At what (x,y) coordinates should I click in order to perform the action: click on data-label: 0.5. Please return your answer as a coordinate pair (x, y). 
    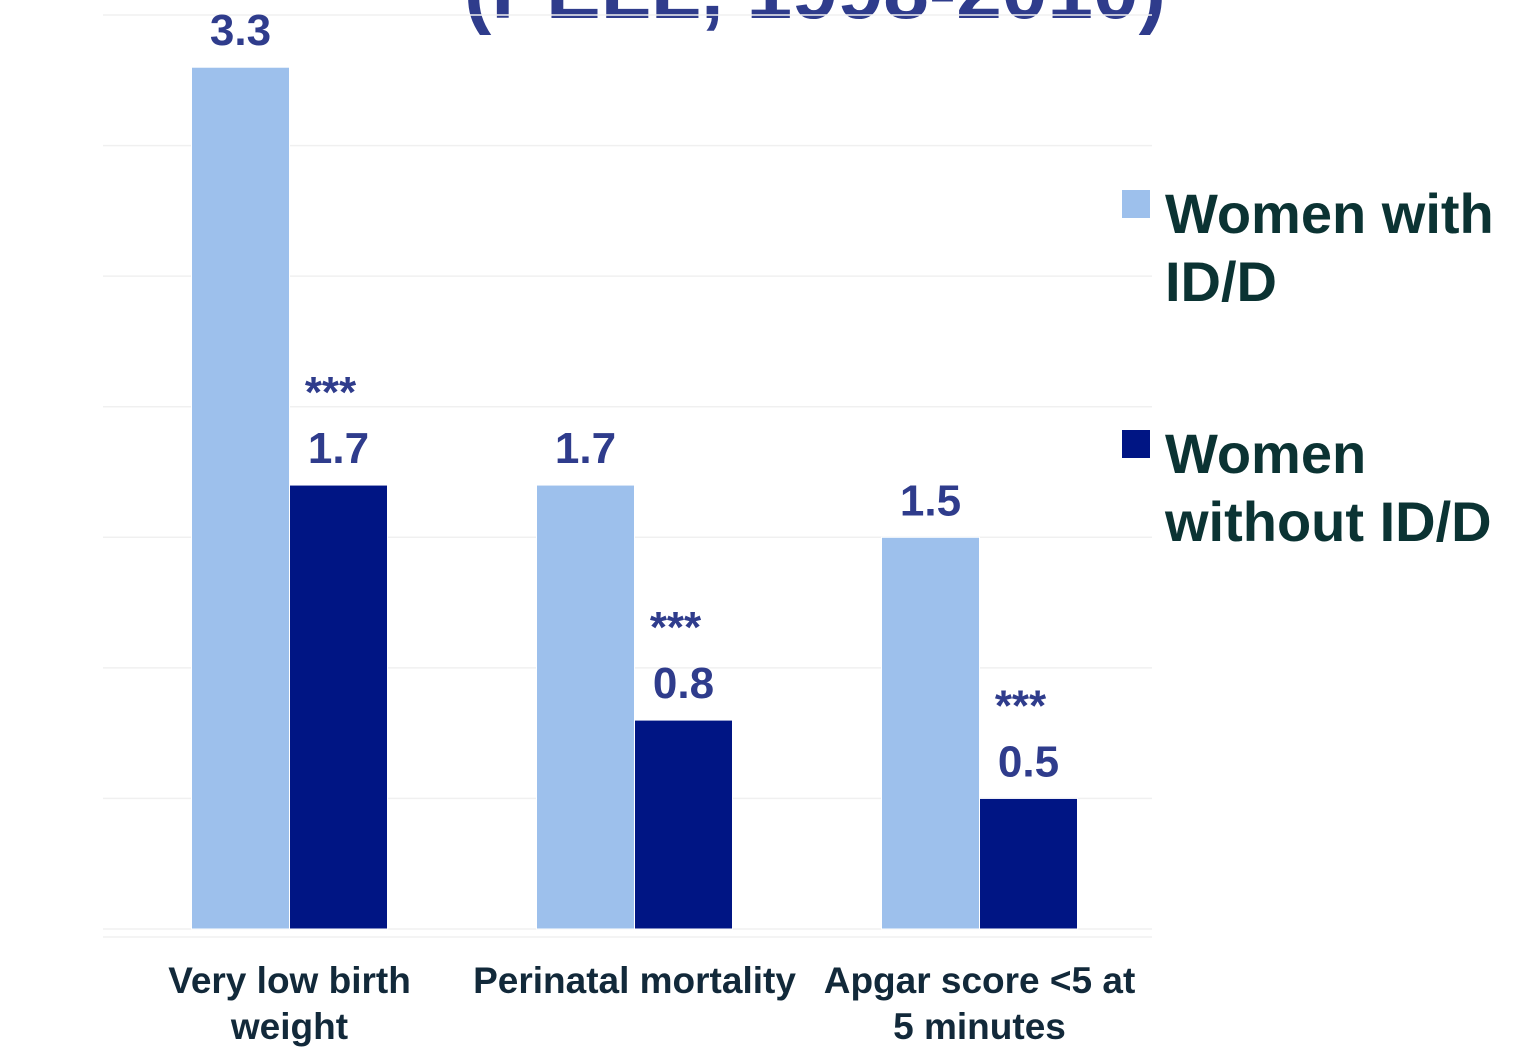
    Looking at the image, I should click on (1028, 761).